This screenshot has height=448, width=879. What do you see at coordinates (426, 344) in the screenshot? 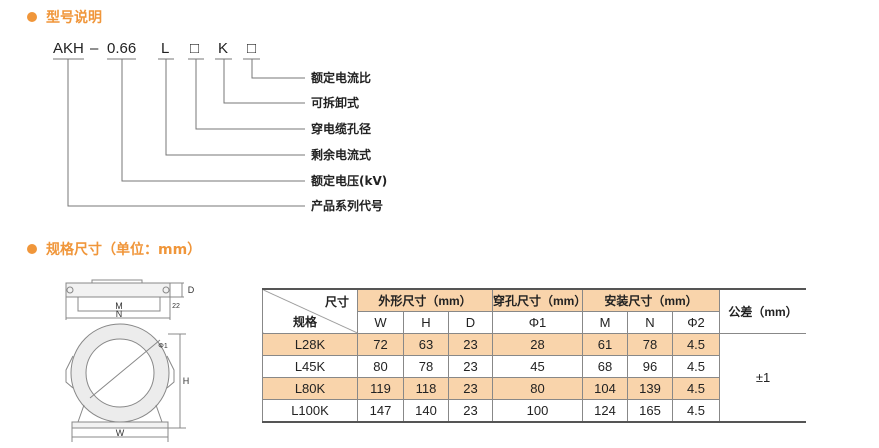
I see `cell: 63` at bounding box center [426, 344].